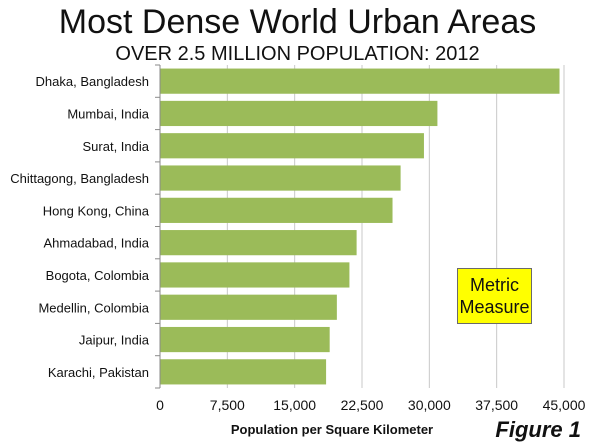  Describe the element at coordinates (158, 226) in the screenshot. I see `axes` at that location.